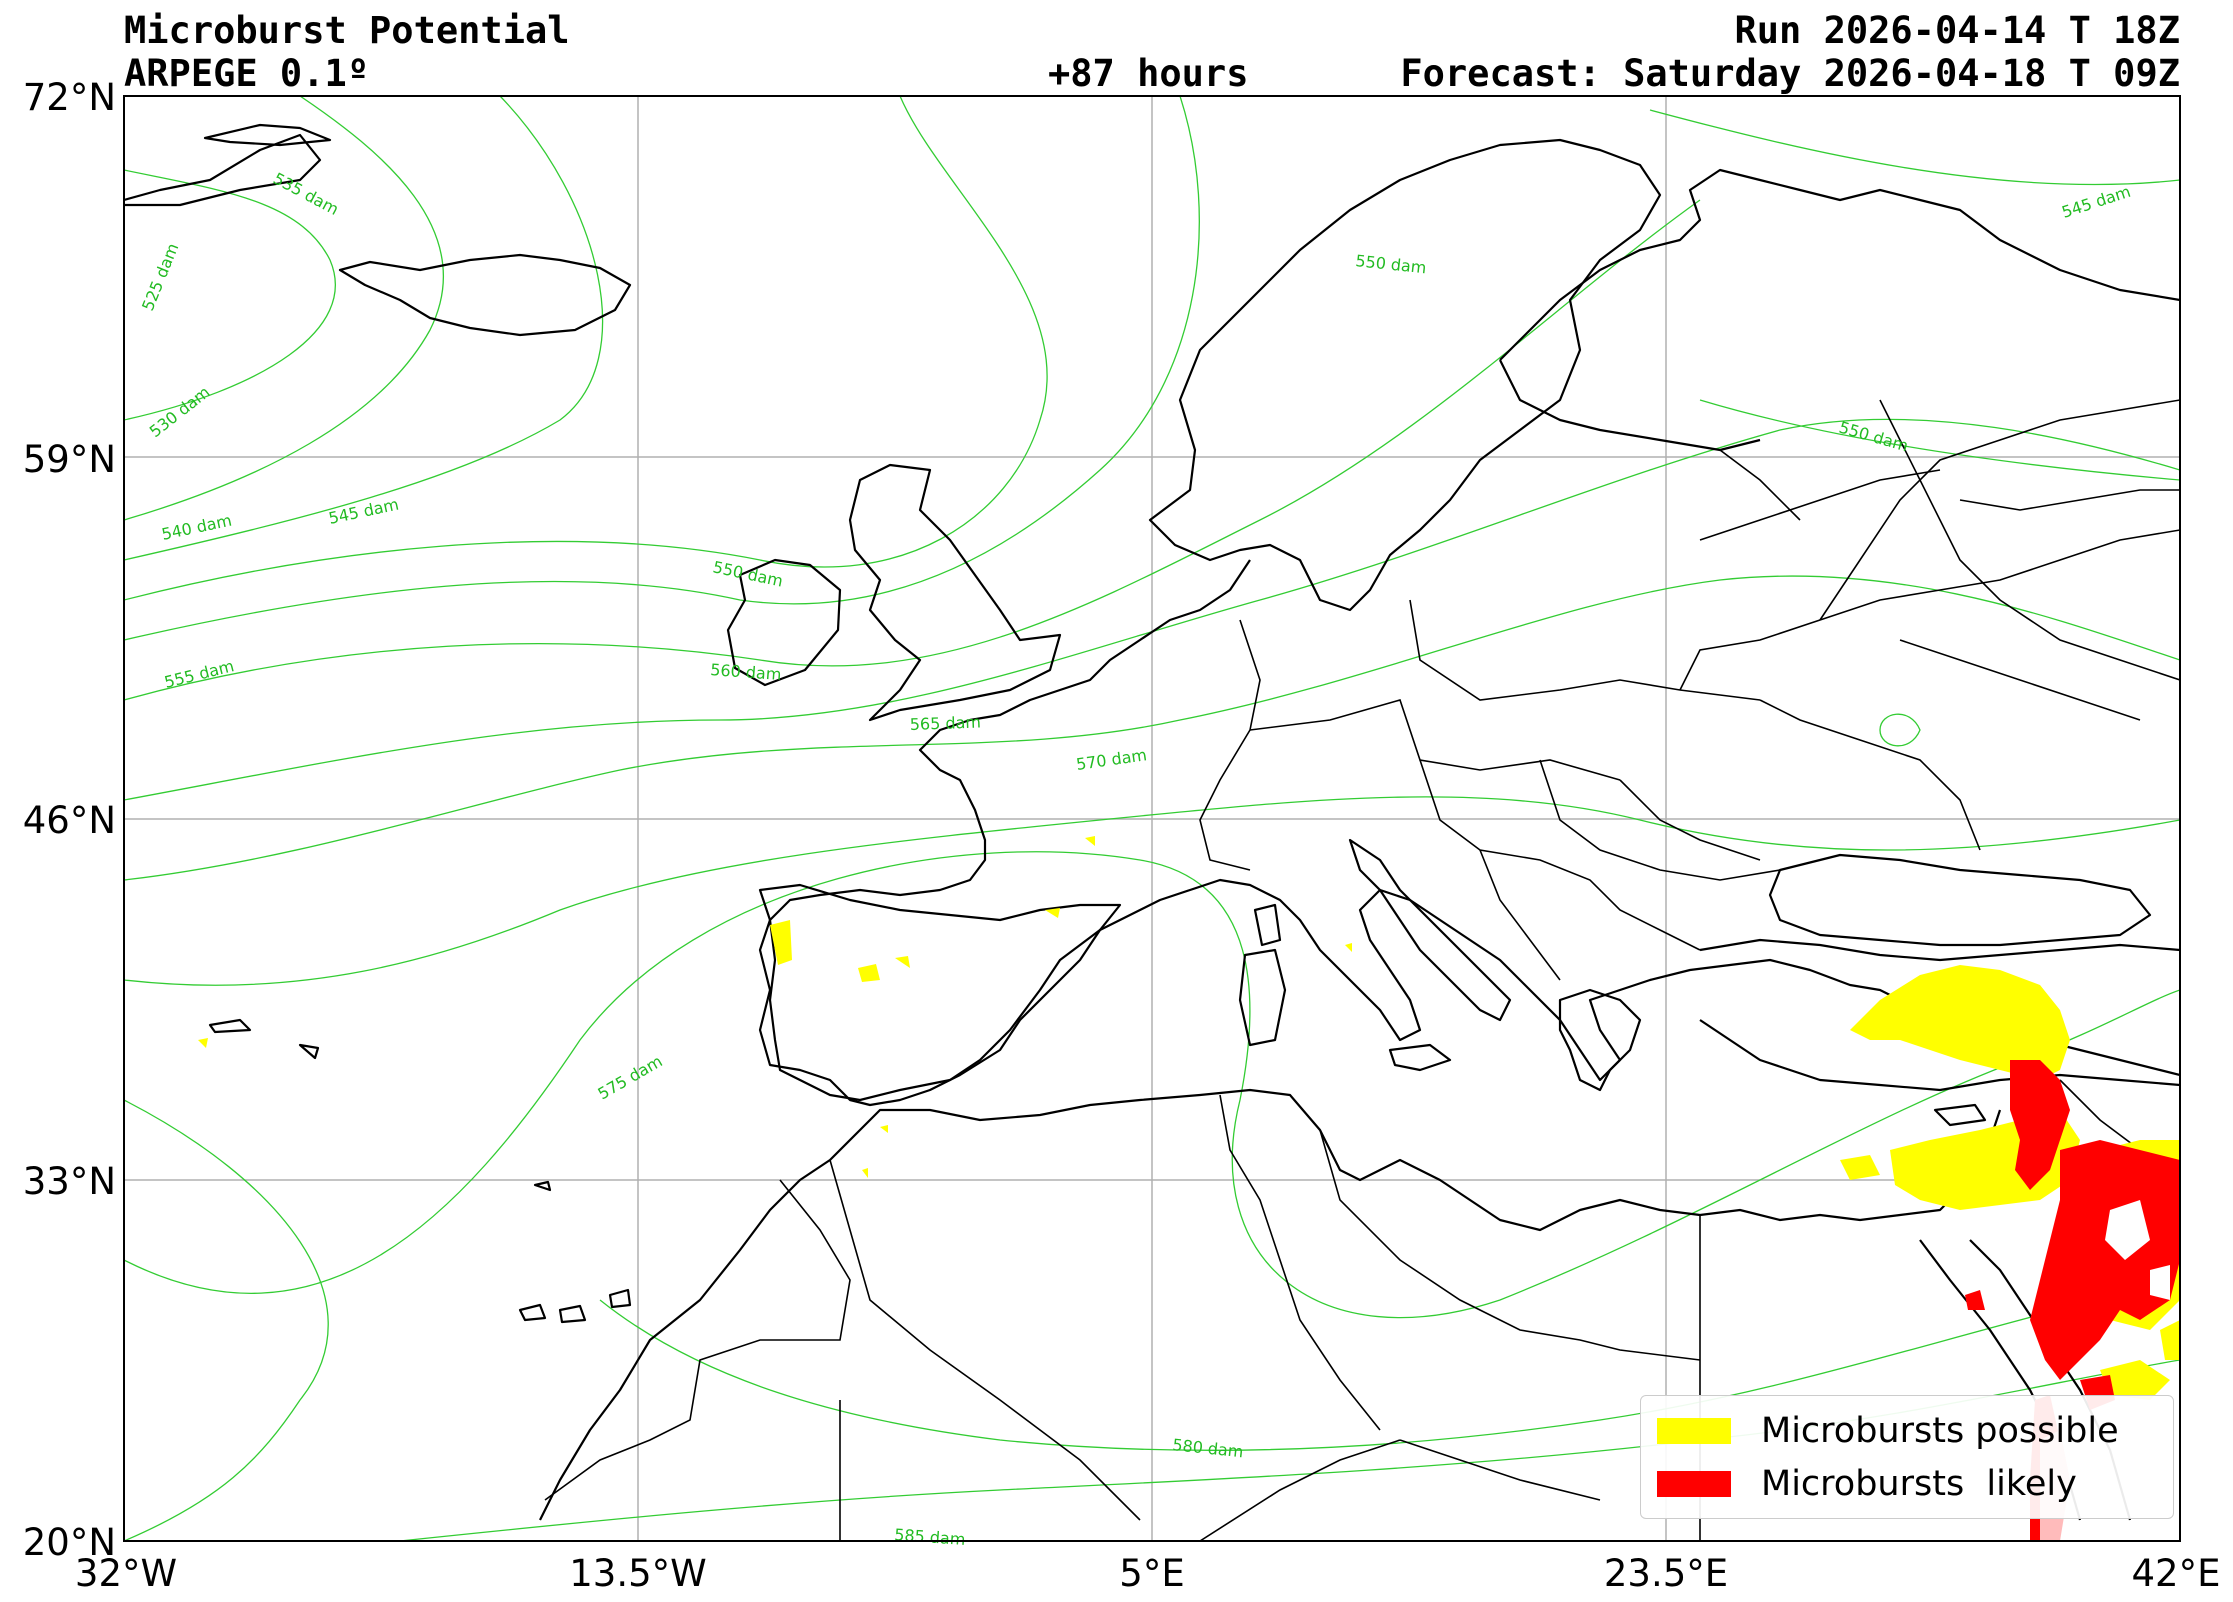 This screenshot has height=1602, width=2233. What do you see at coordinates (2040, 1125) in the screenshot?
I see `likely-area-levant` at bounding box center [2040, 1125].